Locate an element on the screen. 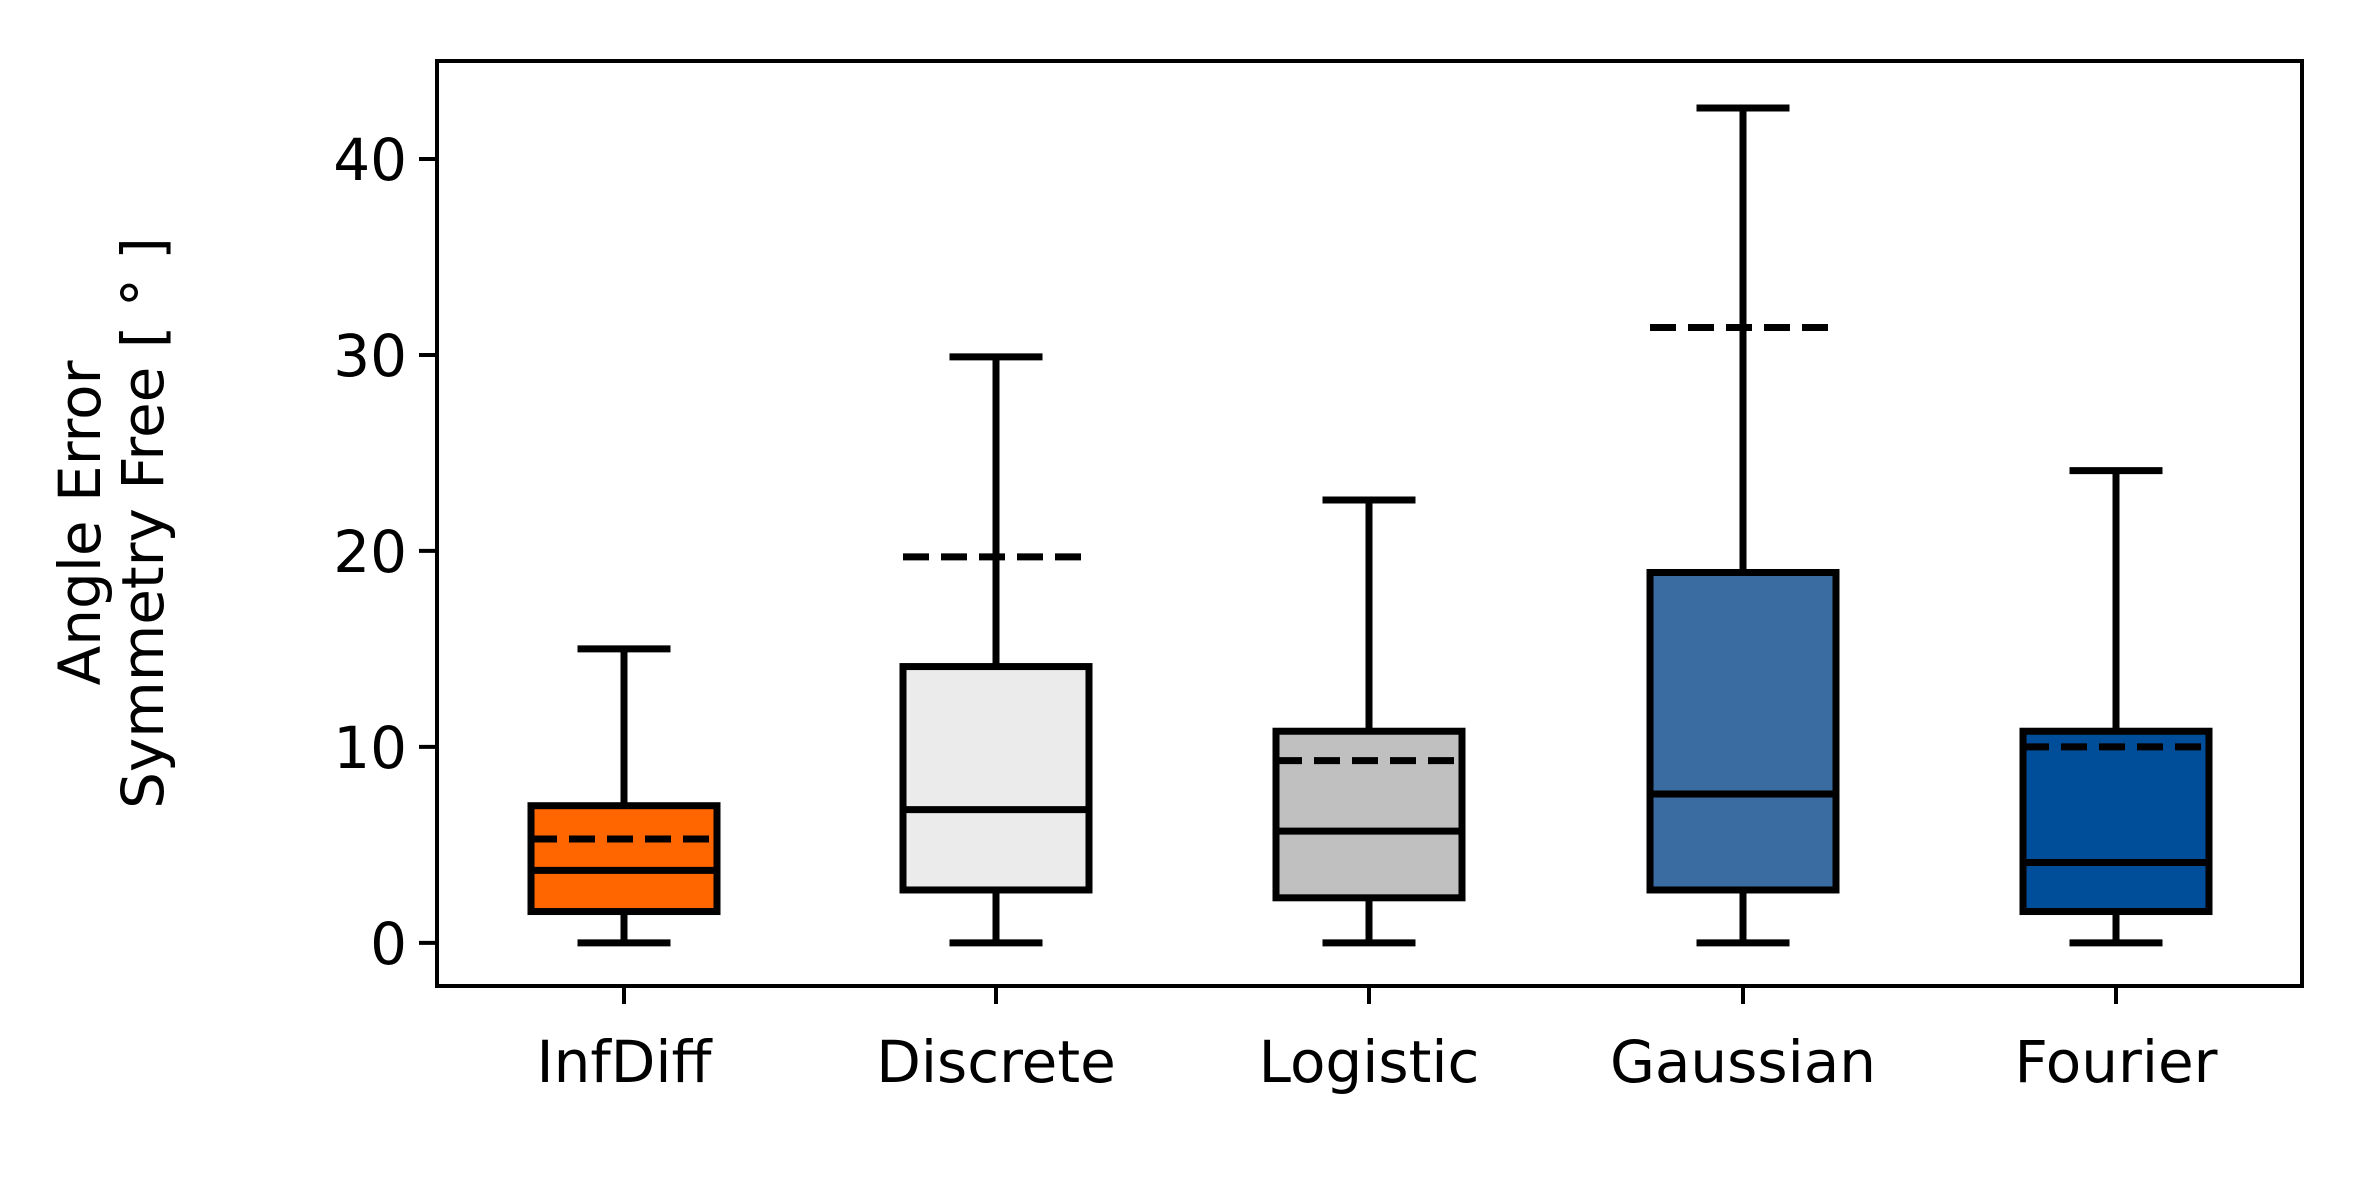  y-tick-label-40: 40 is located at coordinates (370, 160).